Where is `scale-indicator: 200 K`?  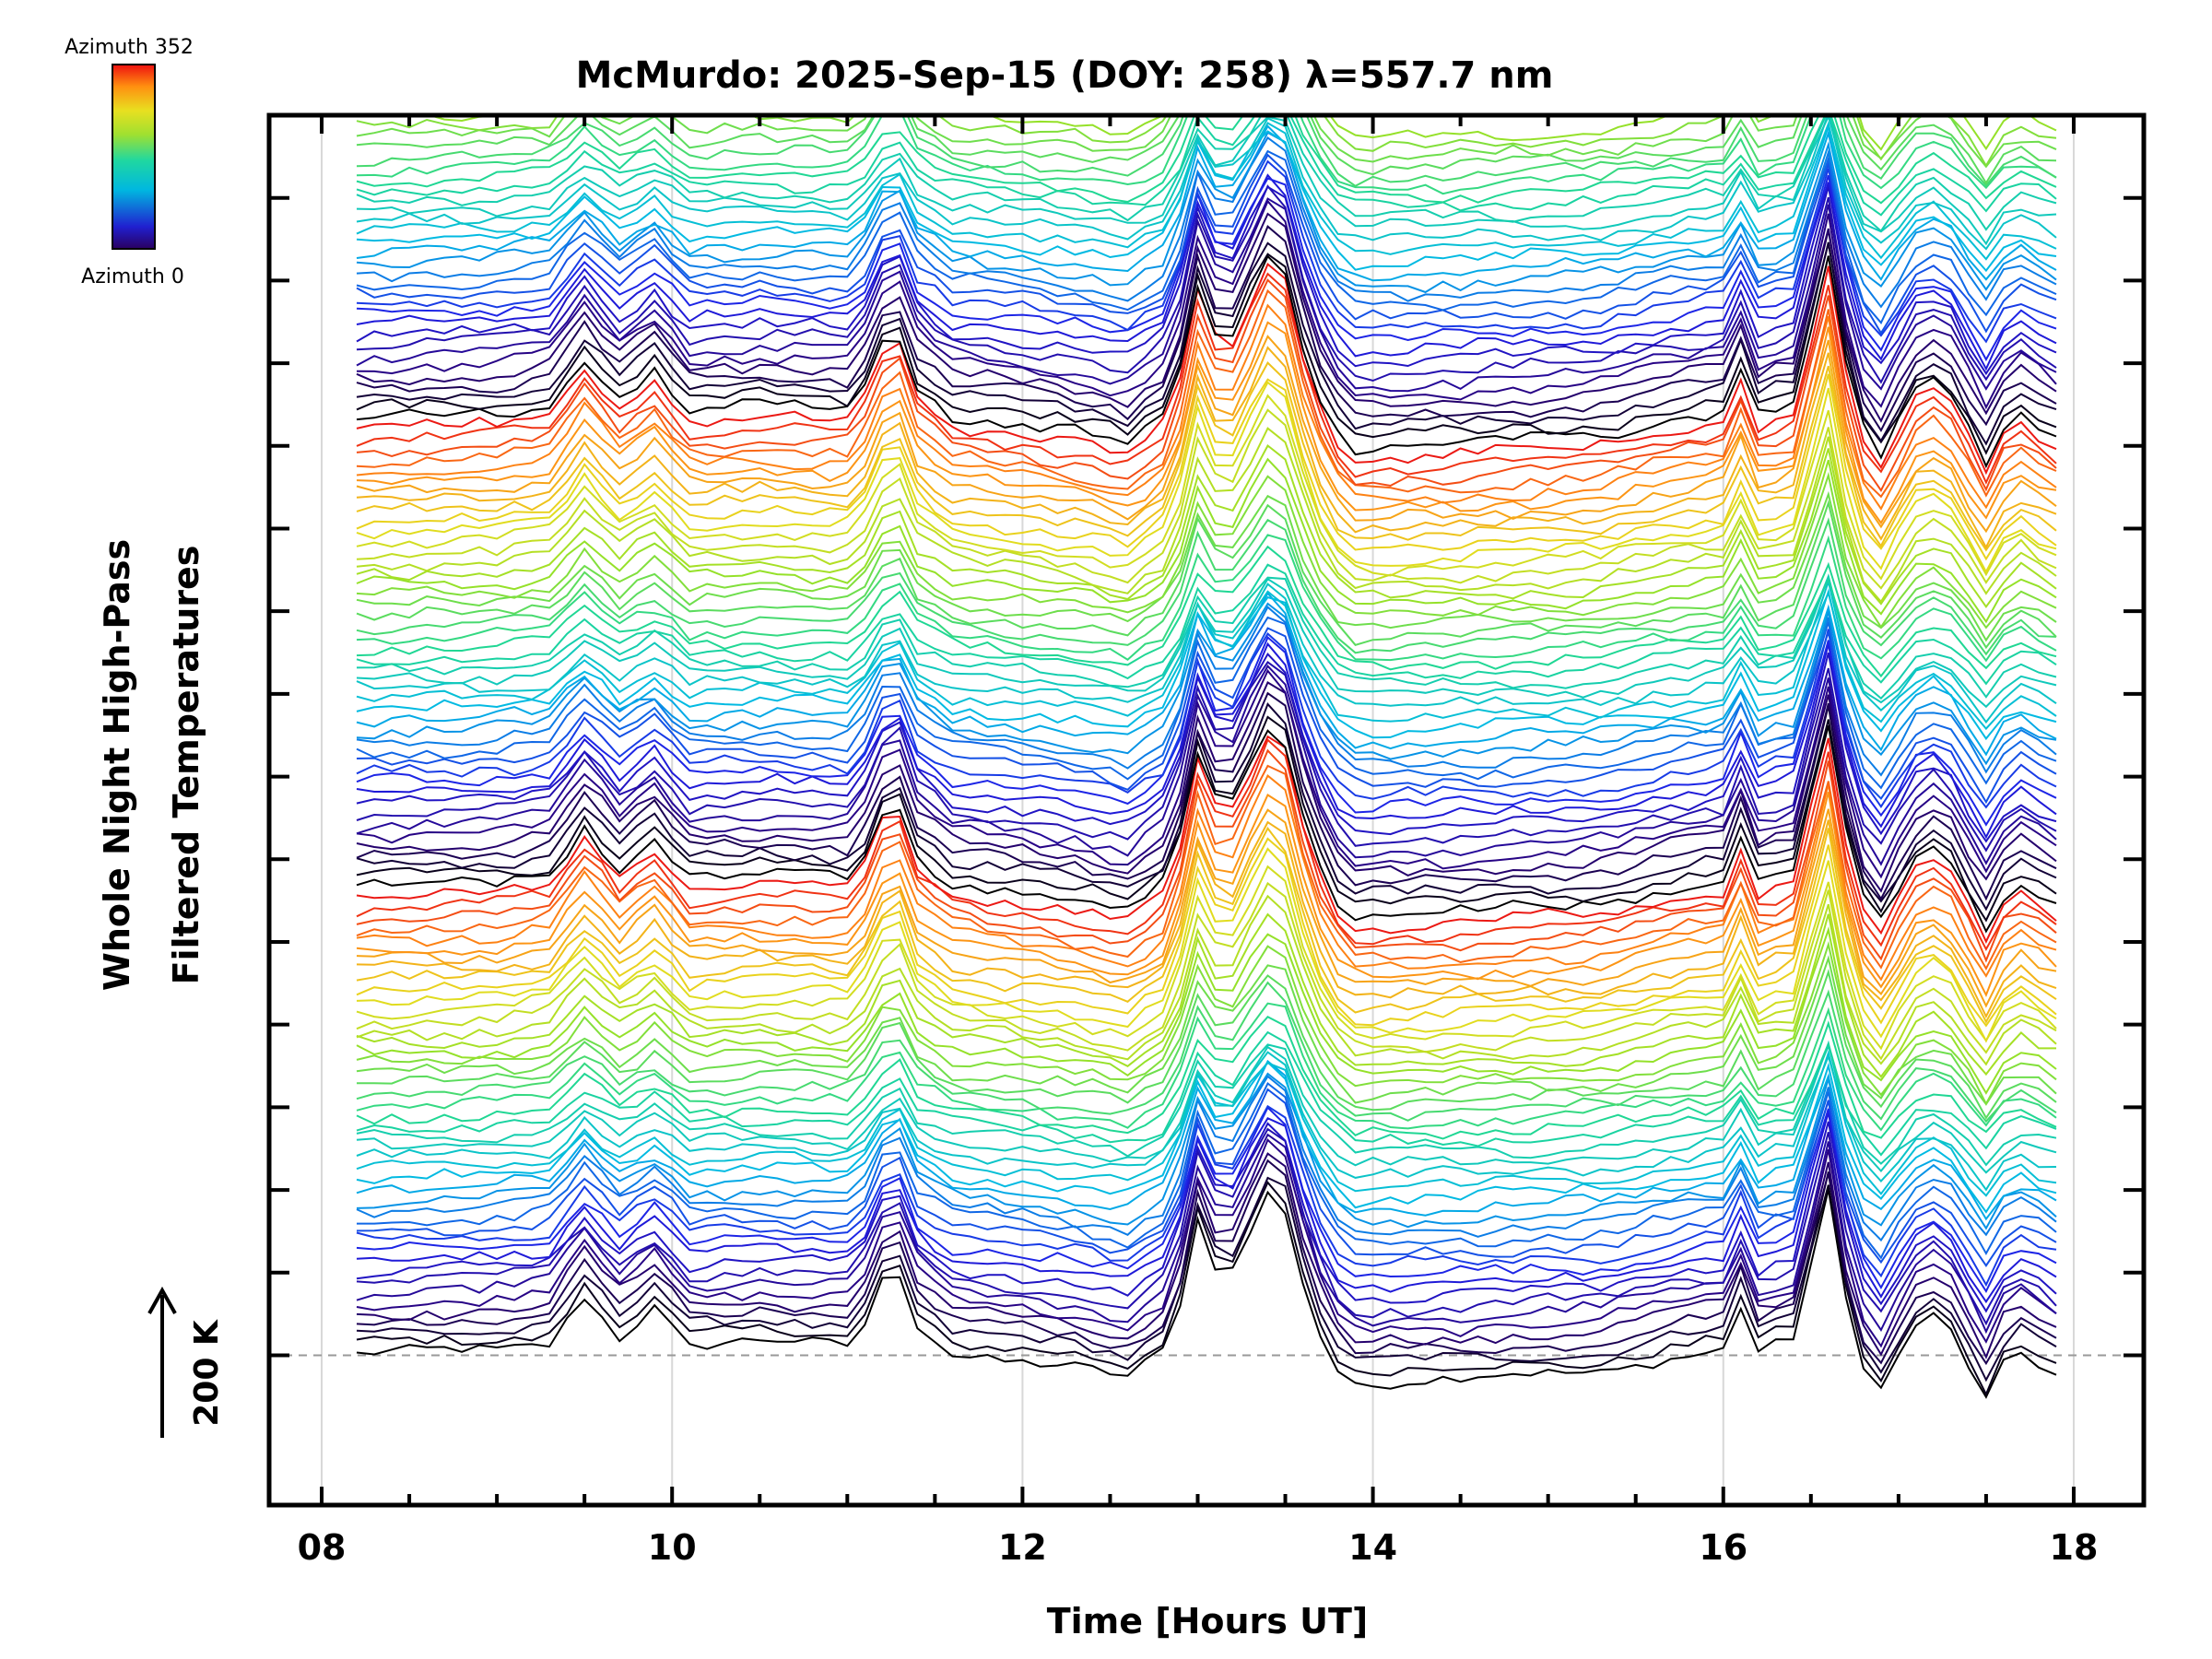
scale-indicator: 200 K is located at coordinates (186, 1362).